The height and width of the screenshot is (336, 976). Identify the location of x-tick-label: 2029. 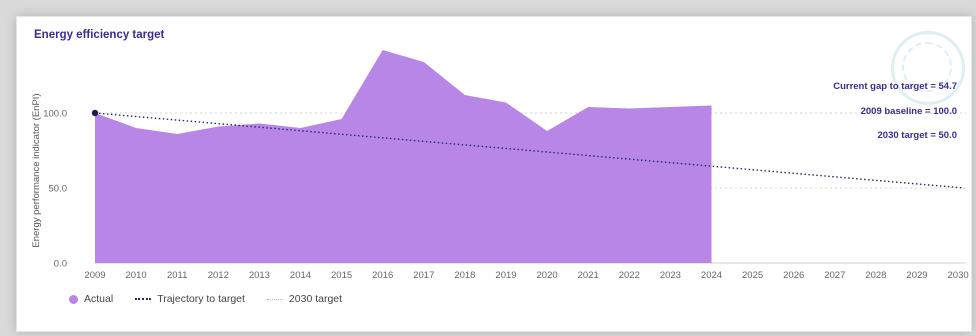
(916, 275).